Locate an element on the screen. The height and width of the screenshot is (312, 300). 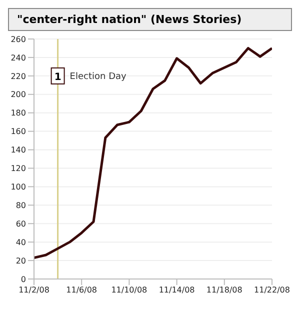
y-tick-label: 220 is located at coordinates (18, 76).